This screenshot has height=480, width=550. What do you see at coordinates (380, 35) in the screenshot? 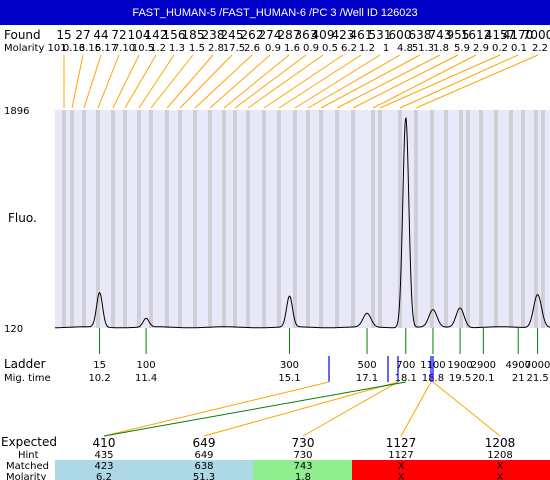
I see `found-size-label: 531` at bounding box center [380, 35].